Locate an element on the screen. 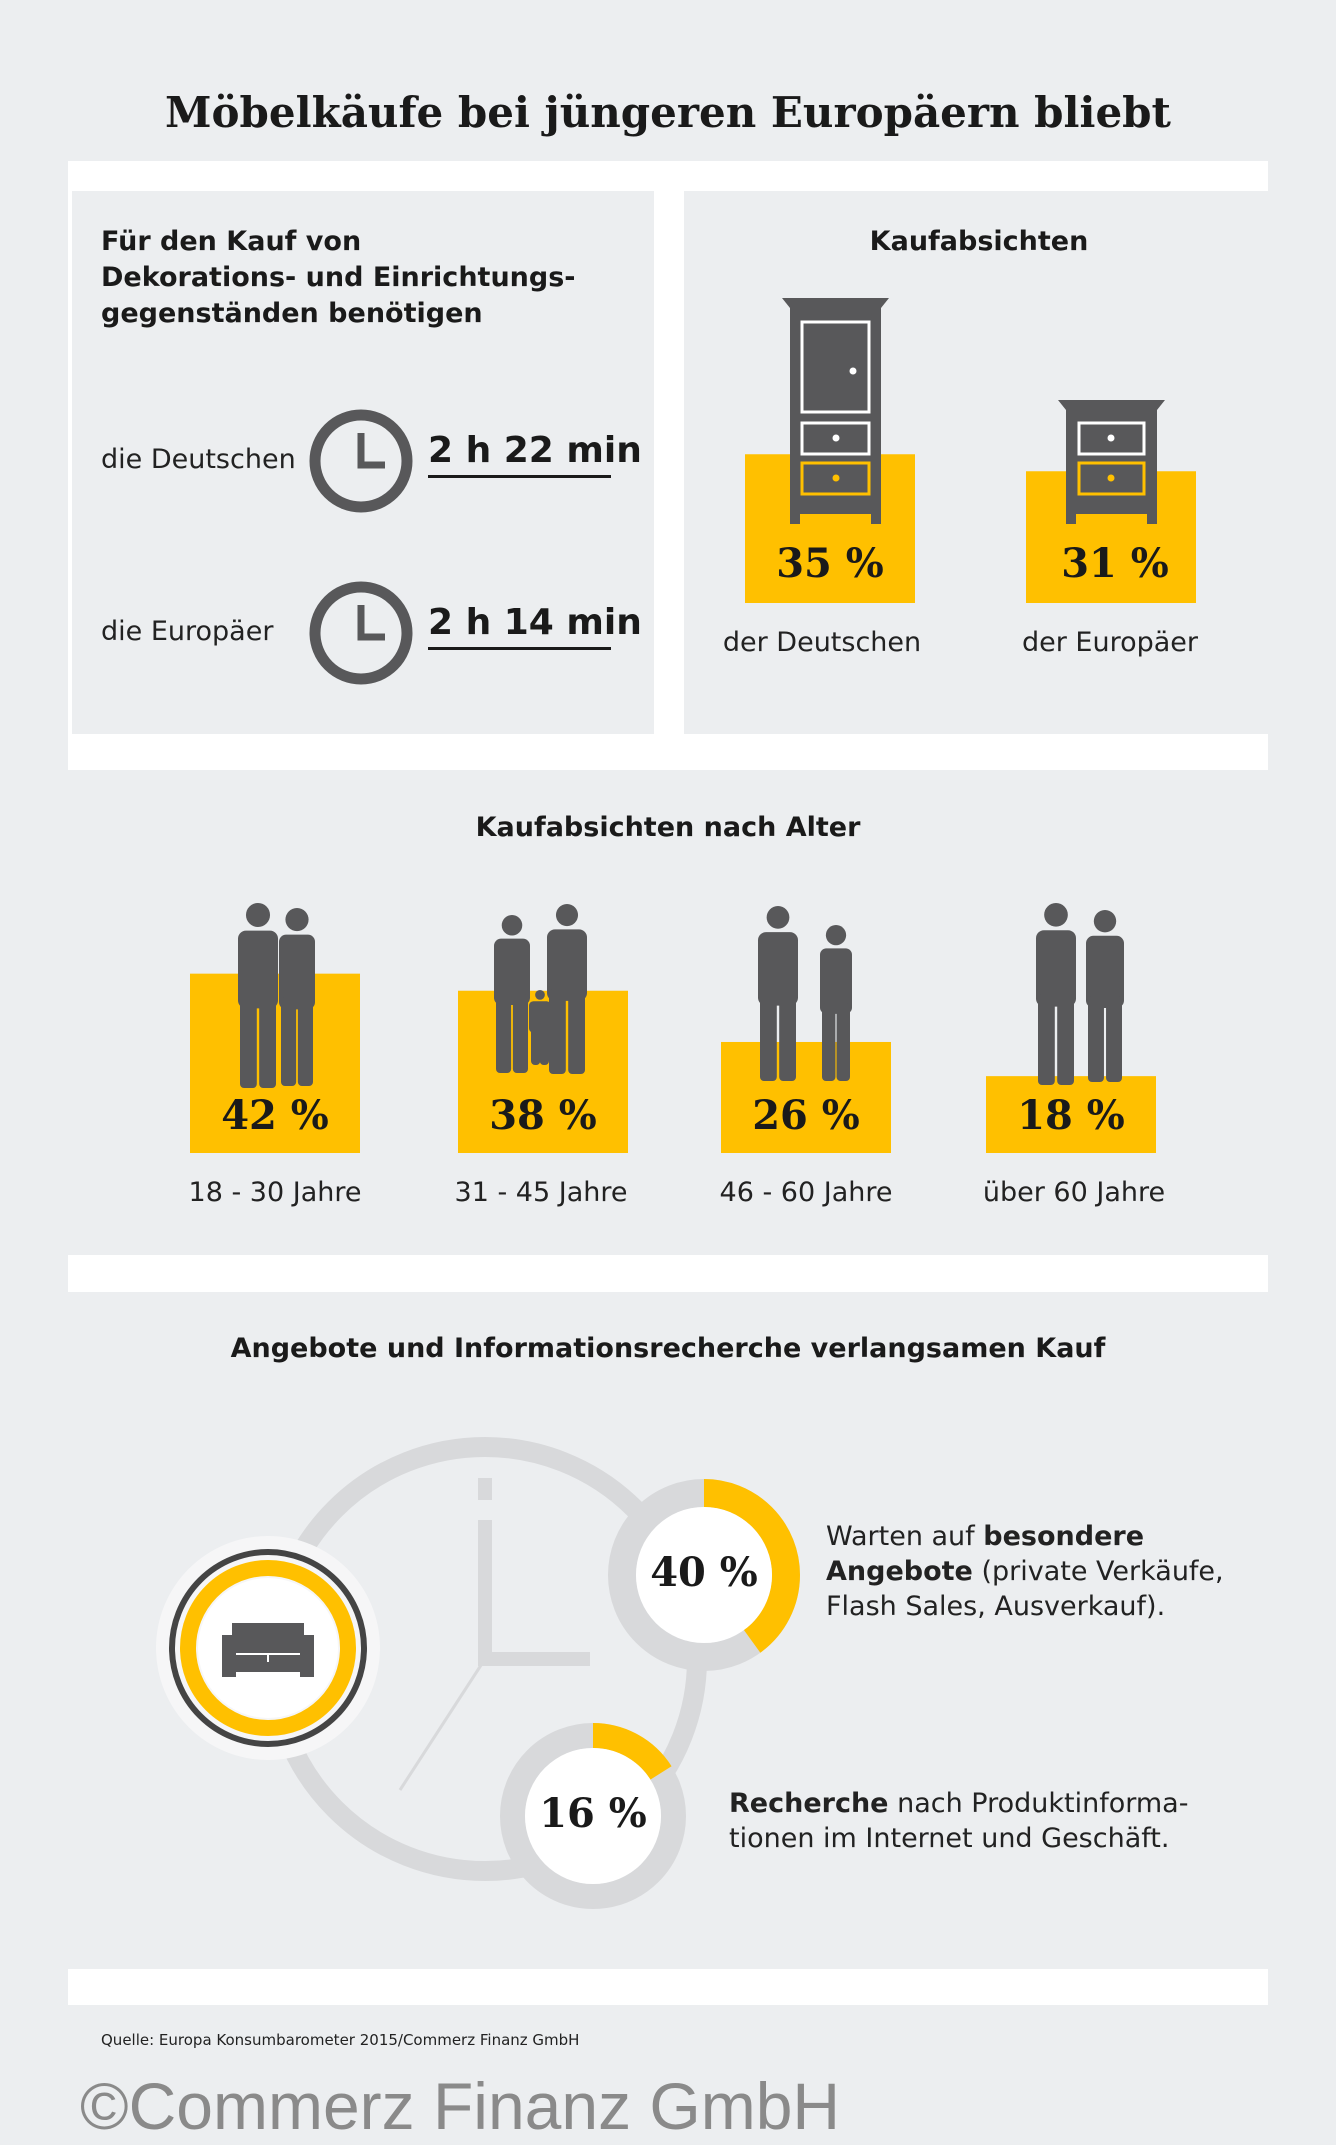  age-percent: 18 % is located at coordinates (1071, 1115).